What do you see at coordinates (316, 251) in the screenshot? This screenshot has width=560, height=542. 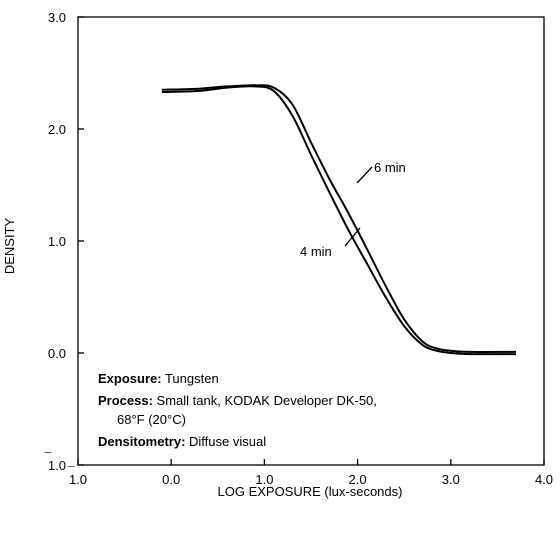 I see `four-min-label: 4 min` at bounding box center [316, 251].